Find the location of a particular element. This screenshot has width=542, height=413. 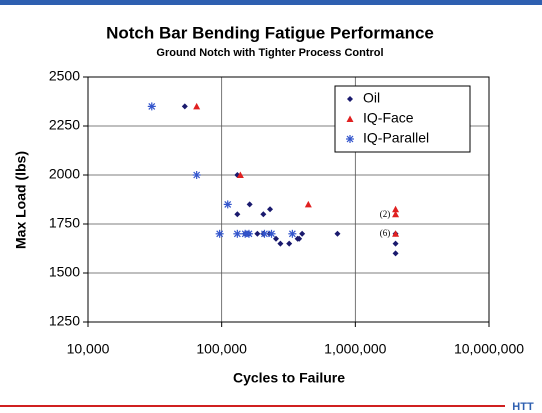

legend-box is located at coordinates (402, 119).